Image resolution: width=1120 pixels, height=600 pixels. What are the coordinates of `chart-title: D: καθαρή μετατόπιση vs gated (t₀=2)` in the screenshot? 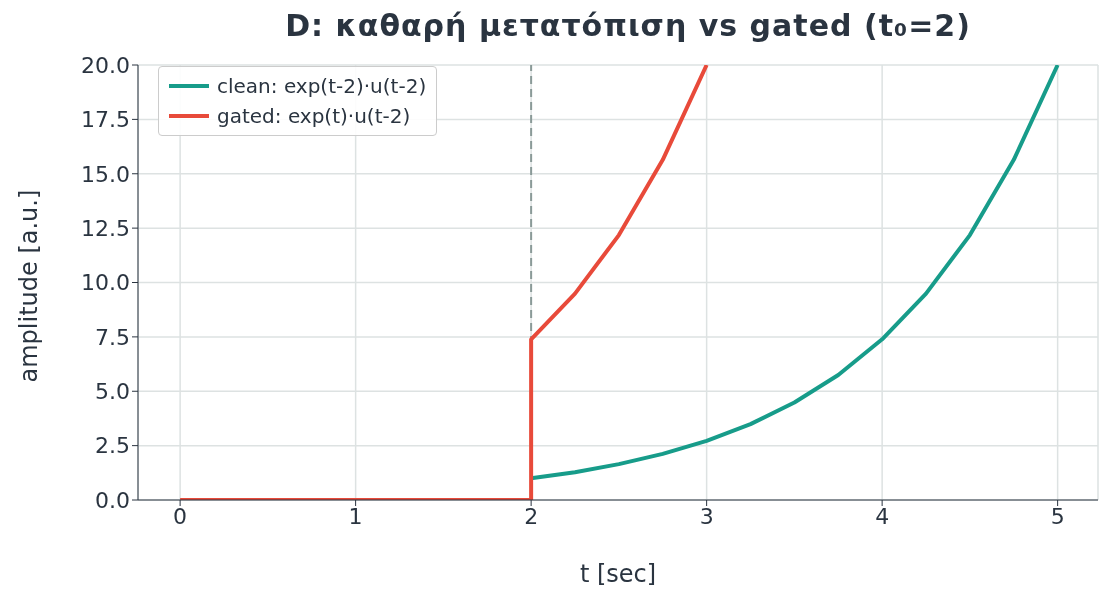 It's located at (628, 26).